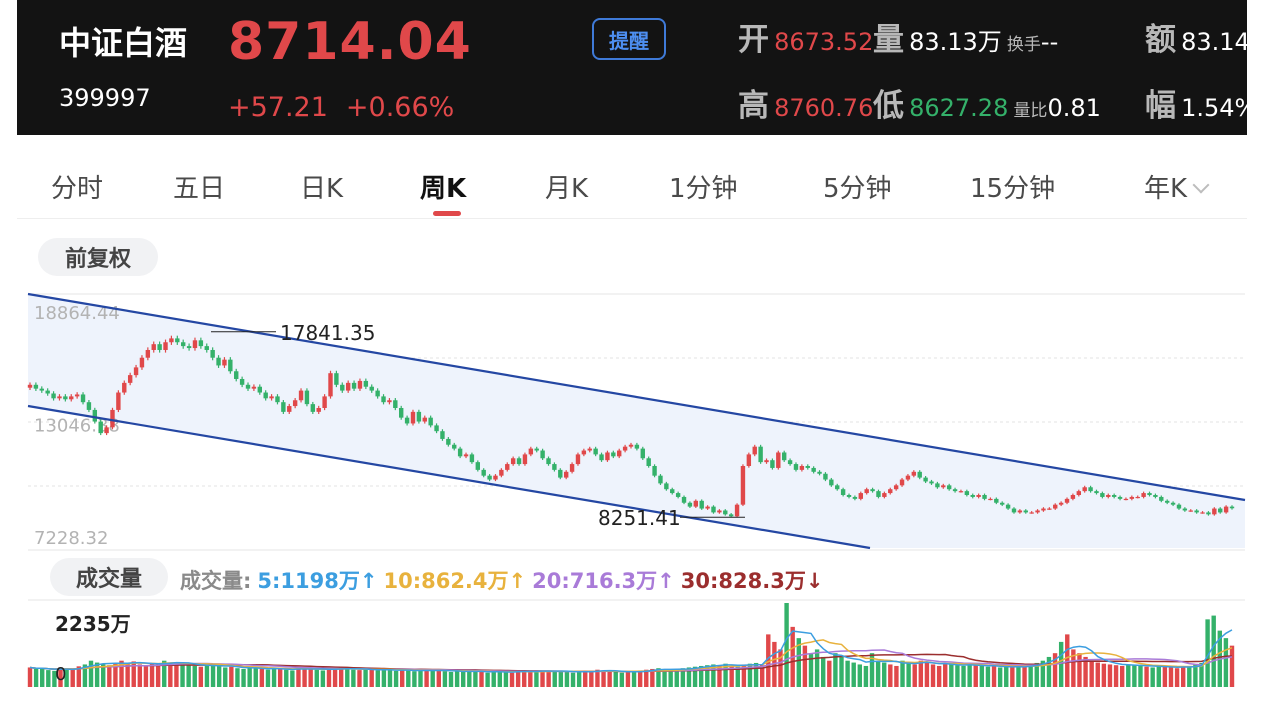 This screenshot has width=1280, height=720. I want to click on tab-yearly-k: 年K, so click(1177, 186).